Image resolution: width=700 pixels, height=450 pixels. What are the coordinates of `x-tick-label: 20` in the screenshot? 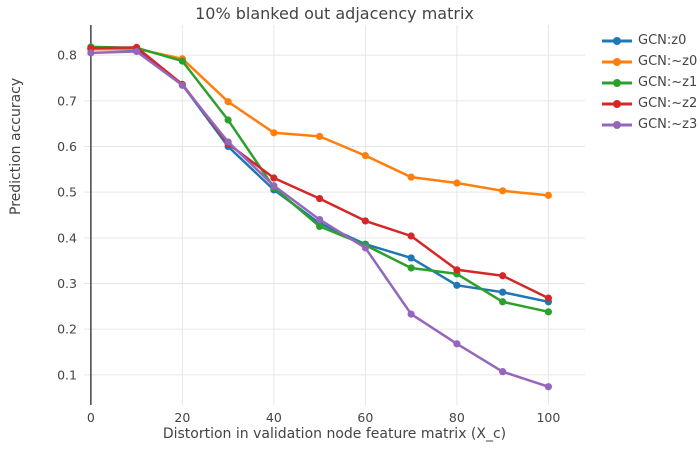 It's located at (182, 417).